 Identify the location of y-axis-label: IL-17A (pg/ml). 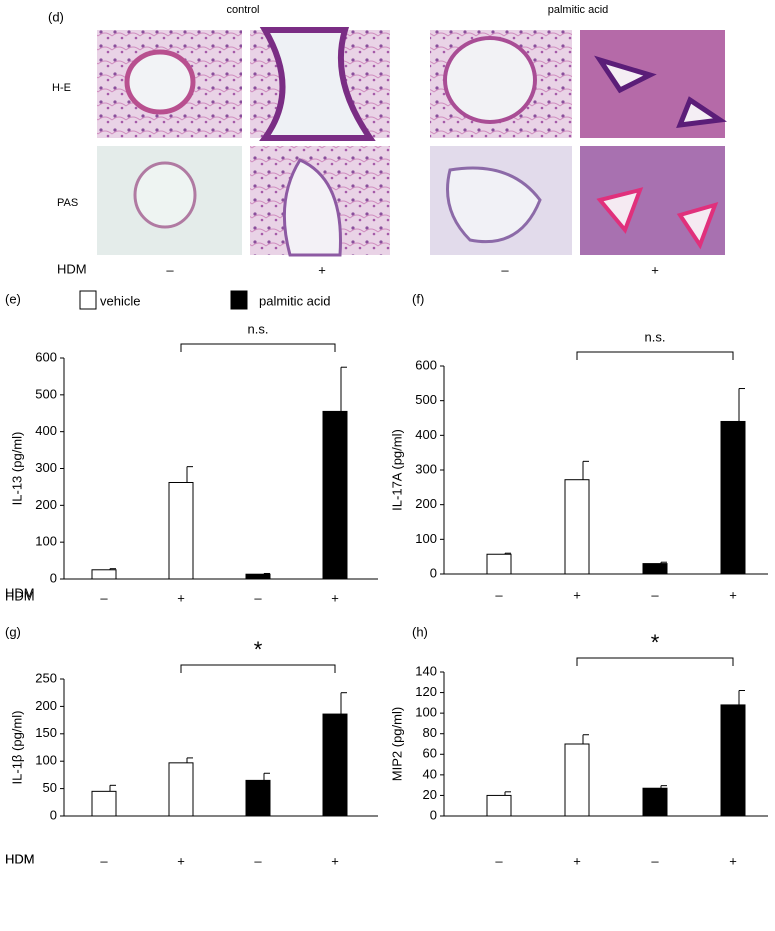
(396, 470).